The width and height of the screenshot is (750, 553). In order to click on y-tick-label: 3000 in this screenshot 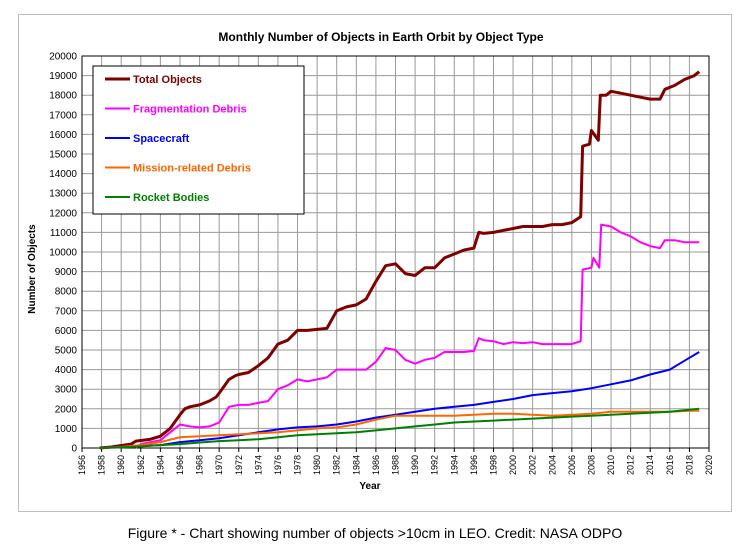, I will do `click(66, 390)`.